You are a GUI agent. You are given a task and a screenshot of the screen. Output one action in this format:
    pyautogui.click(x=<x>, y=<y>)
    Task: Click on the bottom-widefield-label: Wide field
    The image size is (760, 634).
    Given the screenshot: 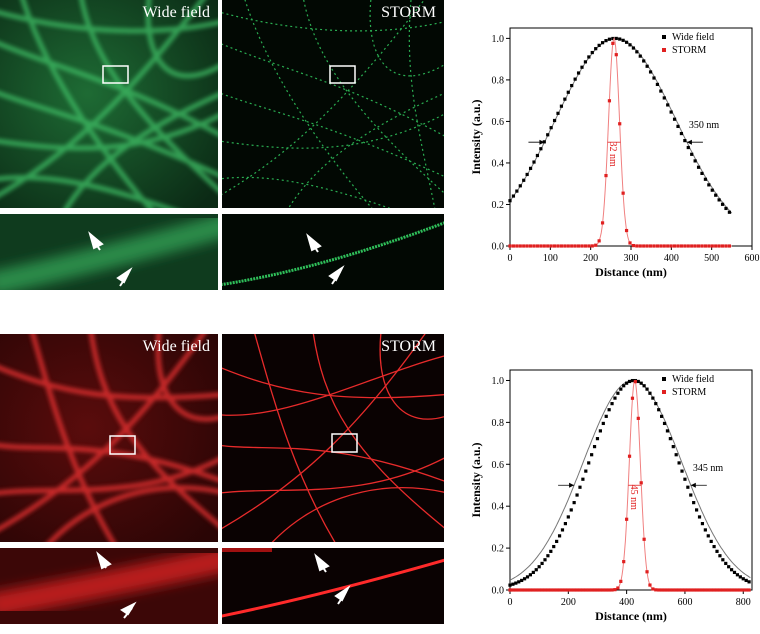 What is the action you would take?
    pyautogui.click(x=176, y=346)
    